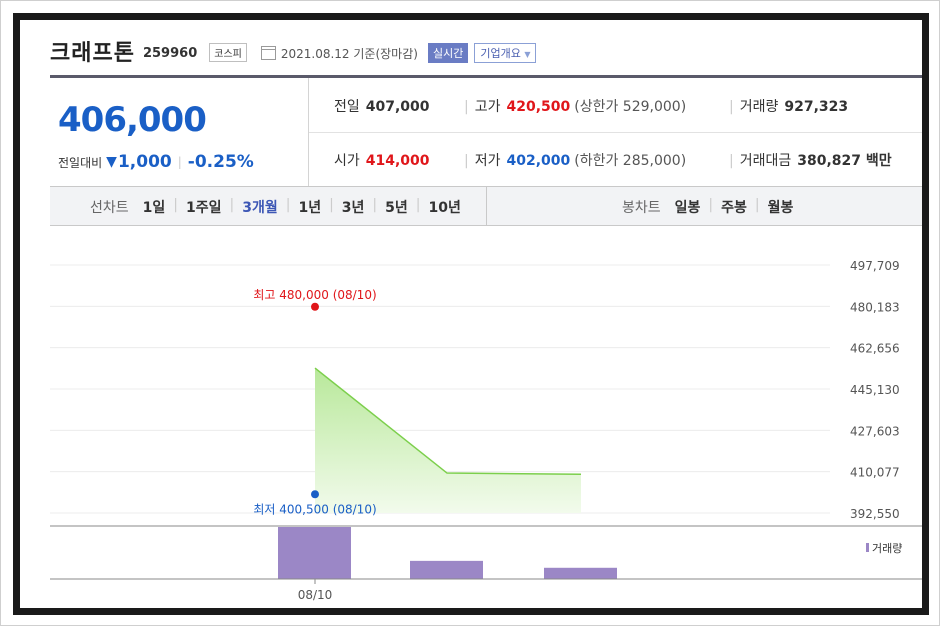 The width and height of the screenshot is (940, 626). What do you see at coordinates (875, 266) in the screenshot?
I see `y-tick-label: 497,709` at bounding box center [875, 266].